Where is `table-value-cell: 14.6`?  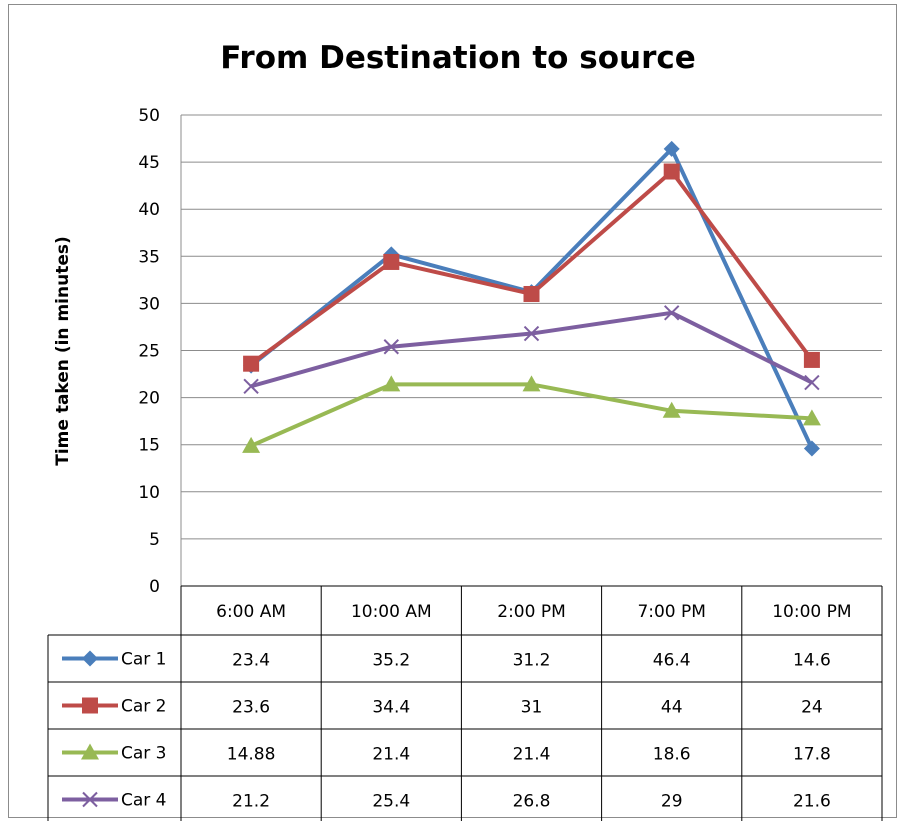 table-value-cell: 14.6 is located at coordinates (812, 661).